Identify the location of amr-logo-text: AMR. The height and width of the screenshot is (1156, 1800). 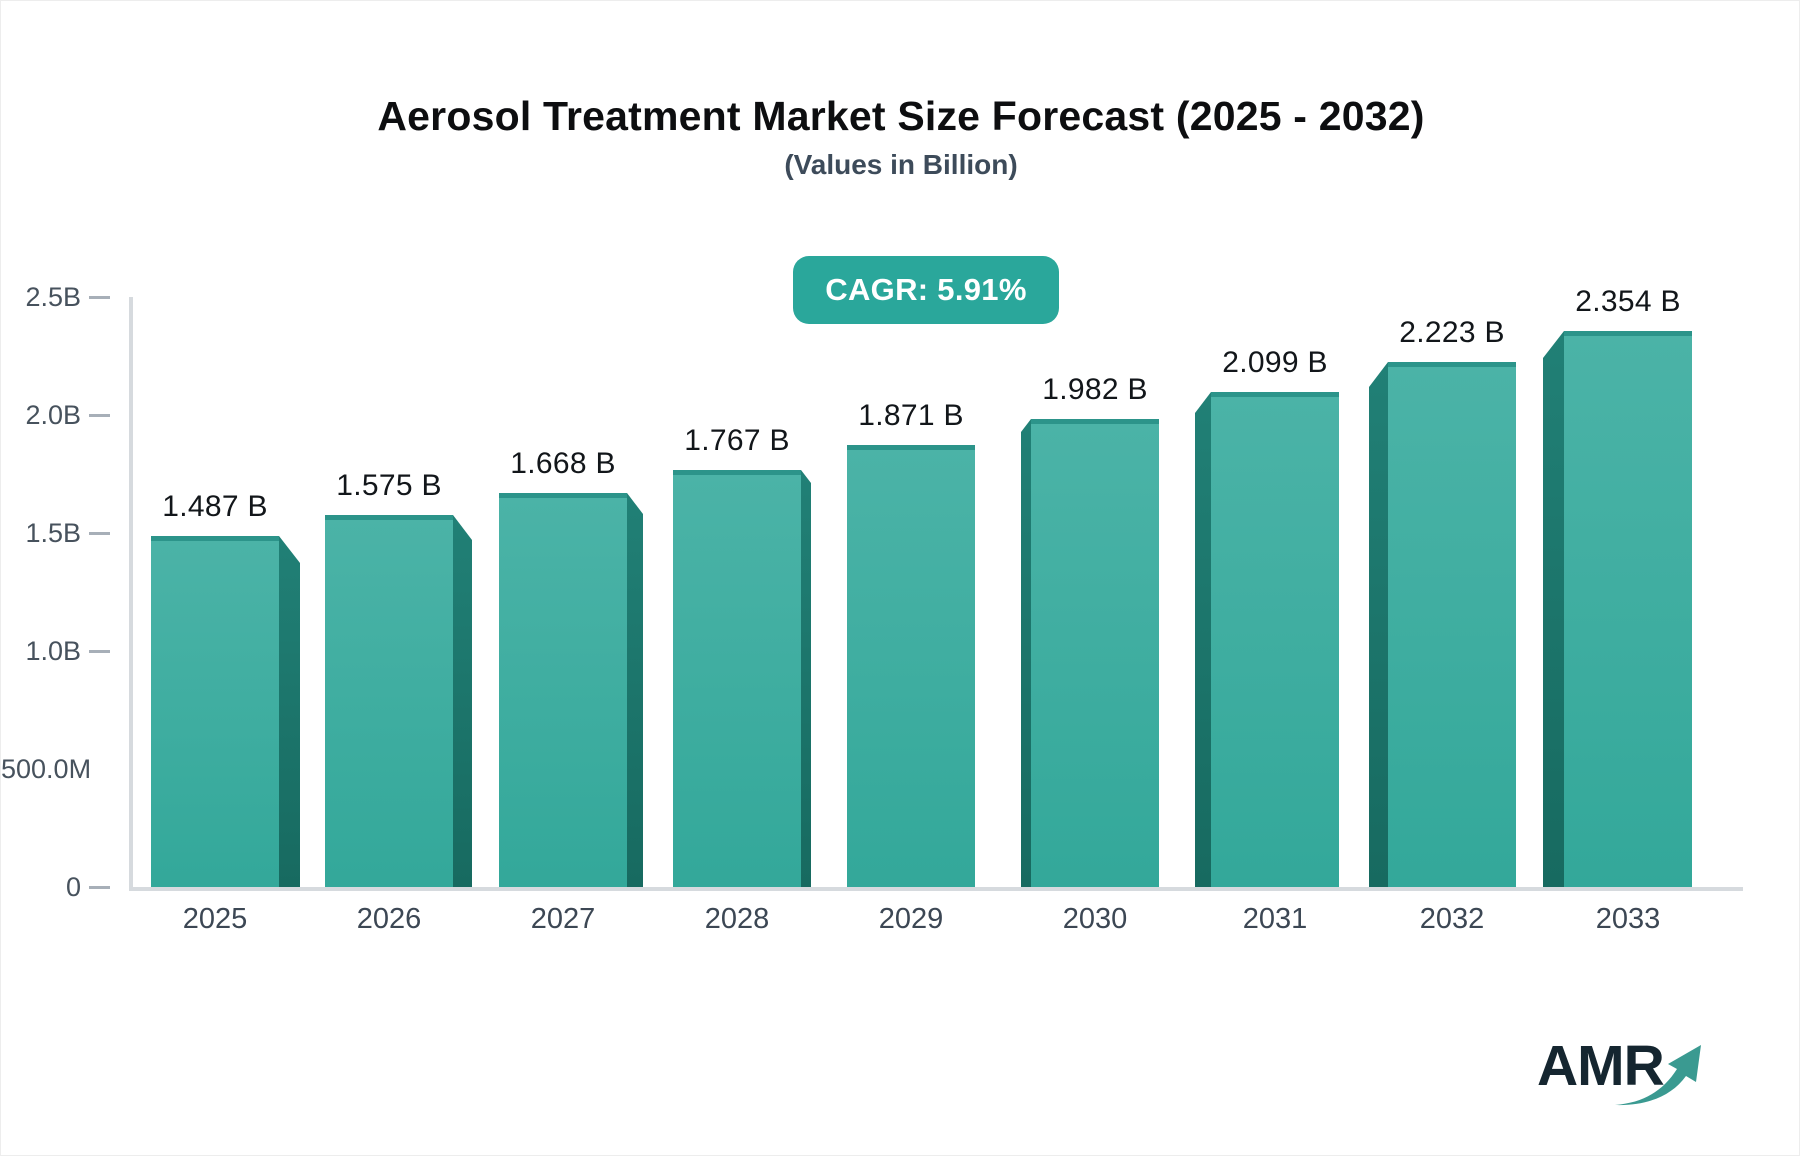
(1601, 1066).